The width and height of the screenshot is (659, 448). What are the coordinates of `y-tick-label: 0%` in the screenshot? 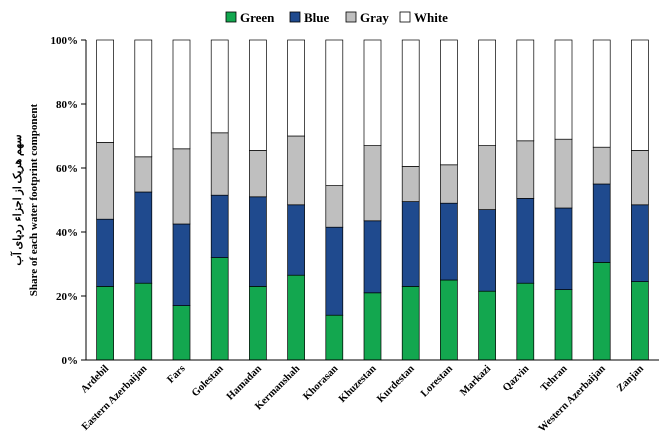 It's located at (70, 361).